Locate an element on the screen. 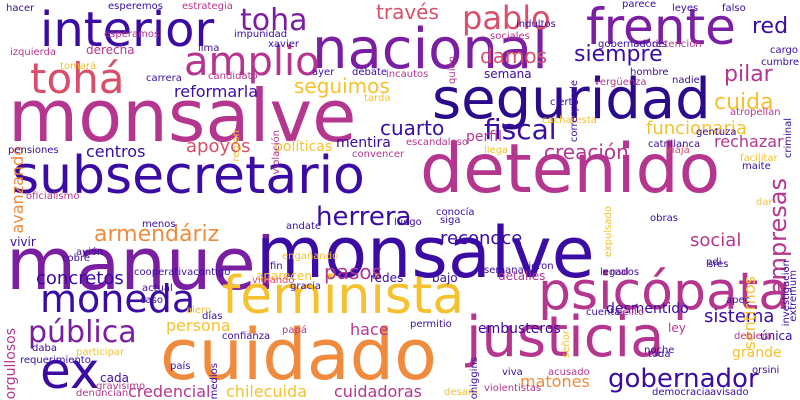 The image size is (800, 400). cloud-word: orsini is located at coordinates (766, 370).